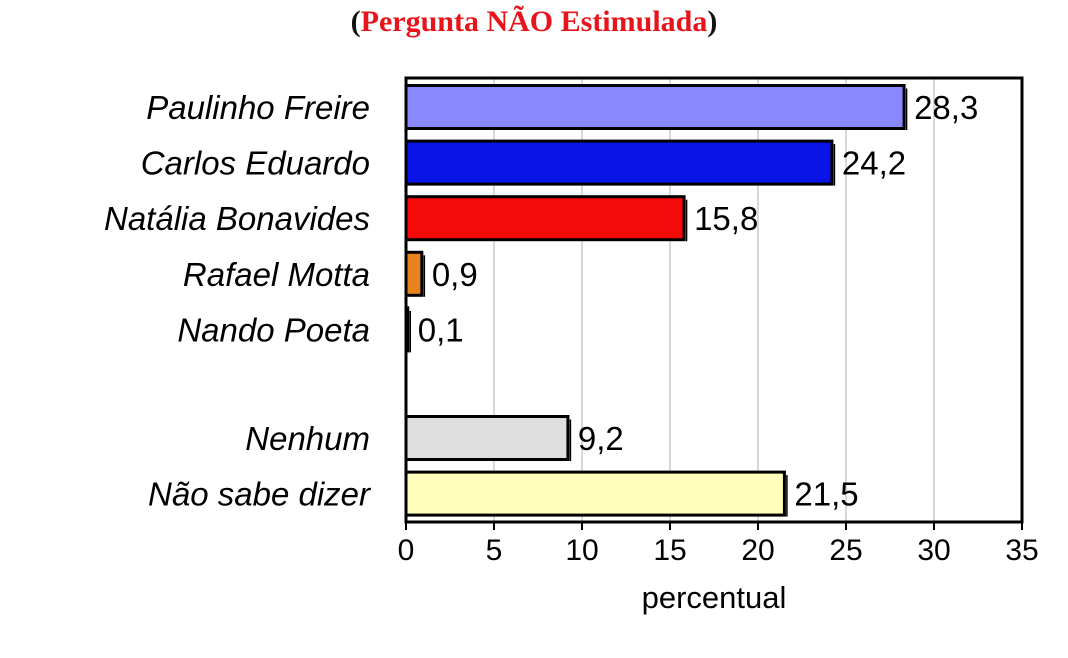  What do you see at coordinates (534, 21) in the screenshot?
I see `title-text: Pergunta NÃO Estimulada` at bounding box center [534, 21].